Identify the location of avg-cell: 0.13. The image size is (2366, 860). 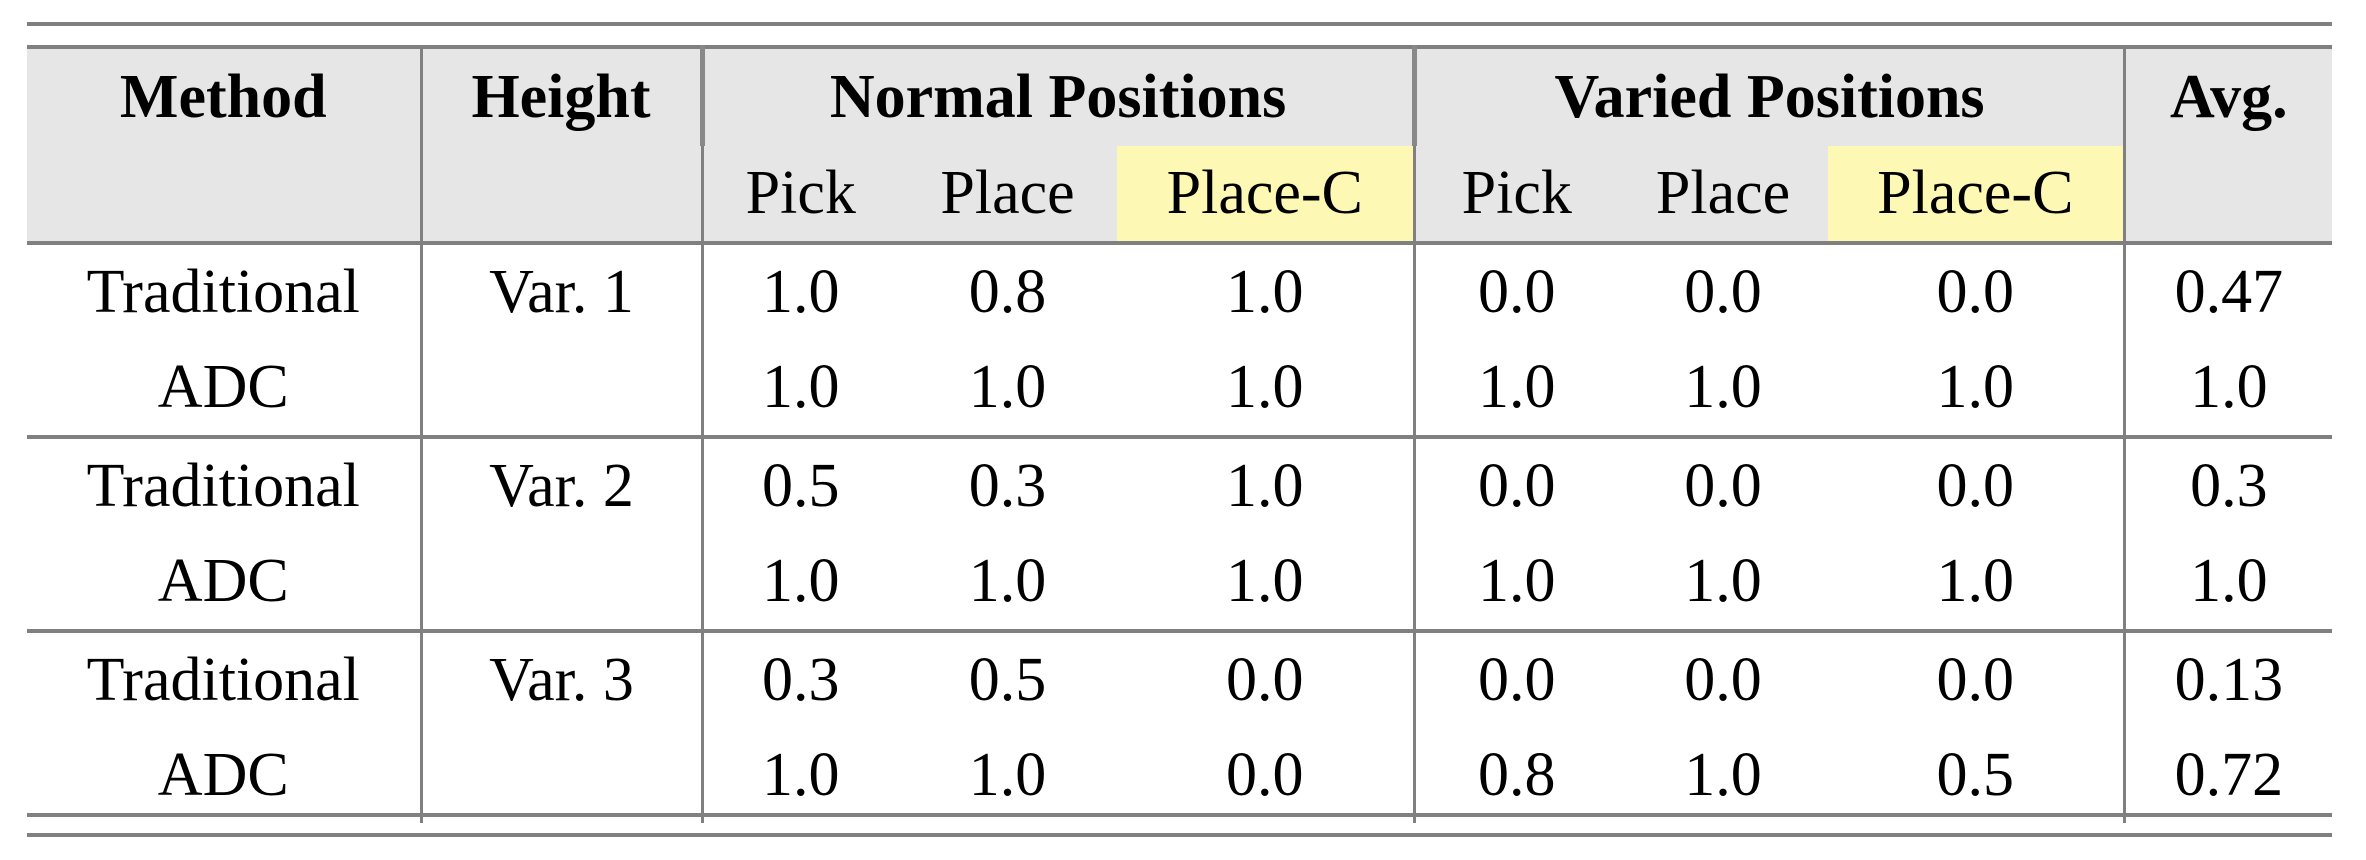
(2227, 678).